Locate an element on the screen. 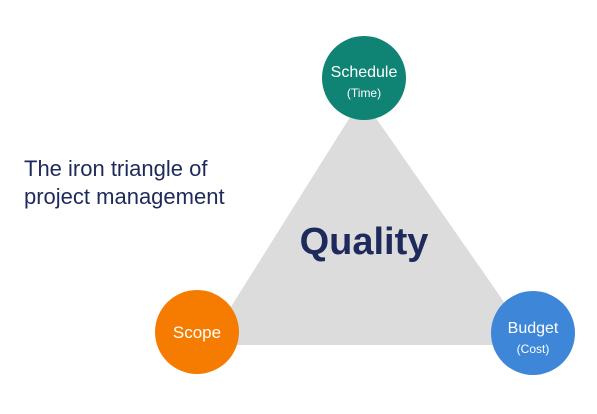 The image size is (597, 414). node-schedule-label: Schedule is located at coordinates (364, 72).